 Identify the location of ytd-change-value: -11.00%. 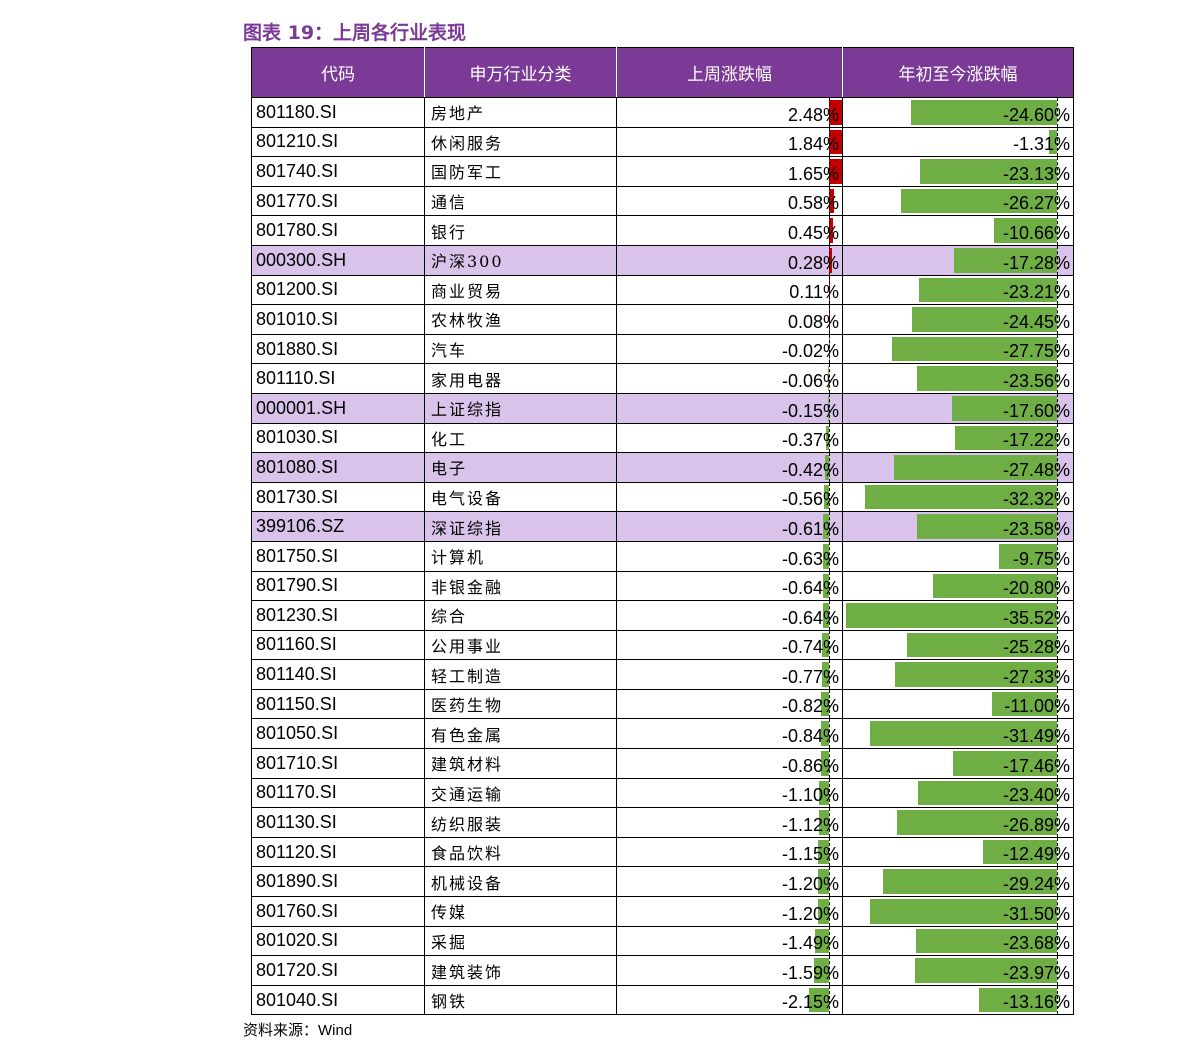
(1037, 706).